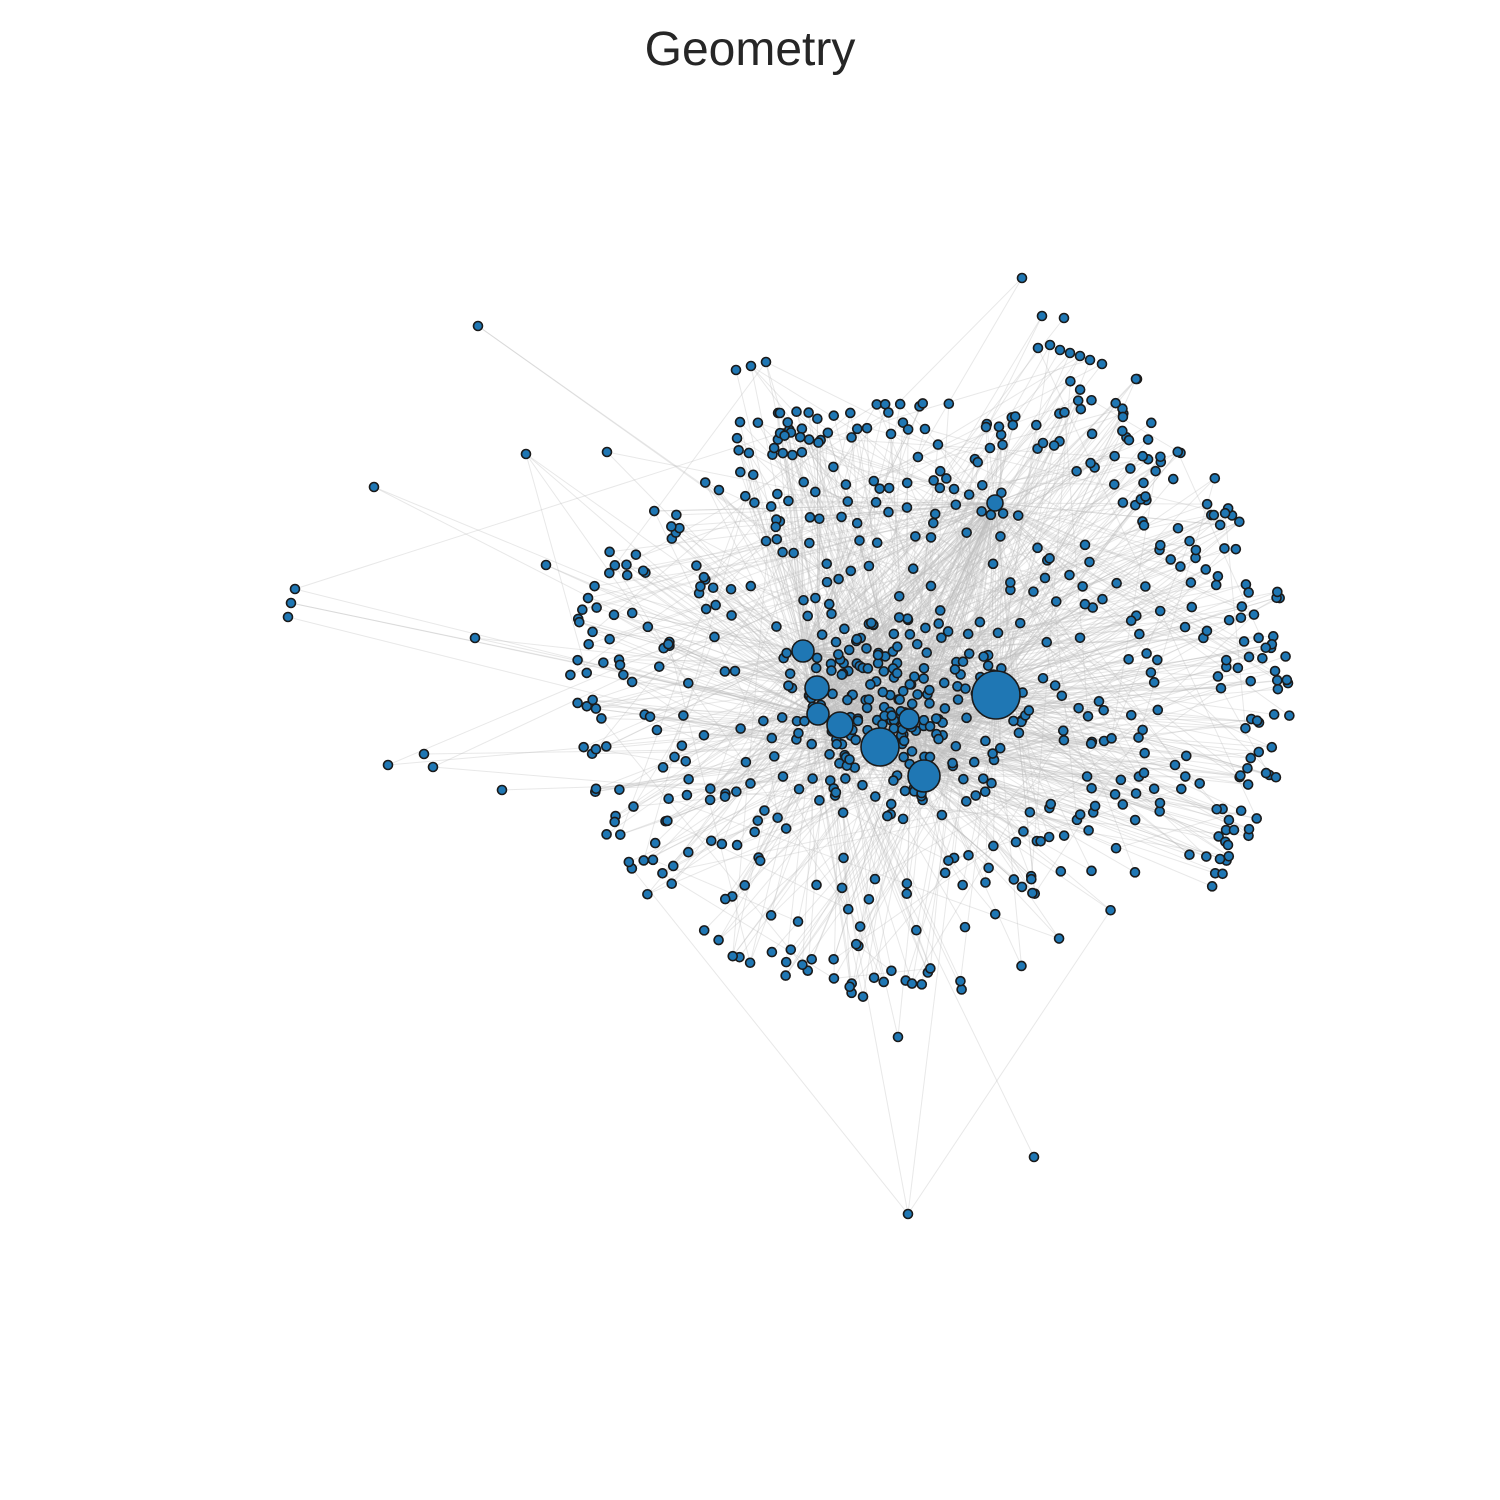 This screenshot has height=1500, width=1500. Describe the element at coordinates (750, 49) in the screenshot. I see `chart-title: Geometry` at that location.